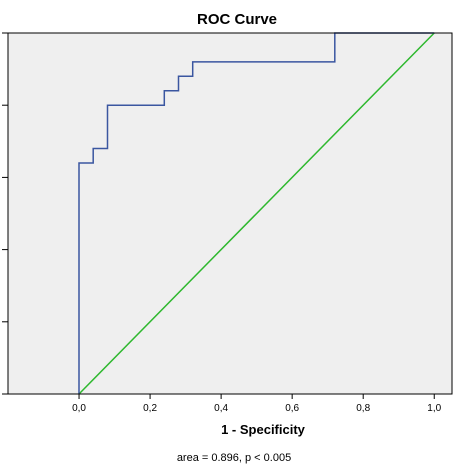 The height and width of the screenshot is (474, 474). Describe the element at coordinates (363, 408) in the screenshot. I see `x-tick-label: 0,8` at that location.